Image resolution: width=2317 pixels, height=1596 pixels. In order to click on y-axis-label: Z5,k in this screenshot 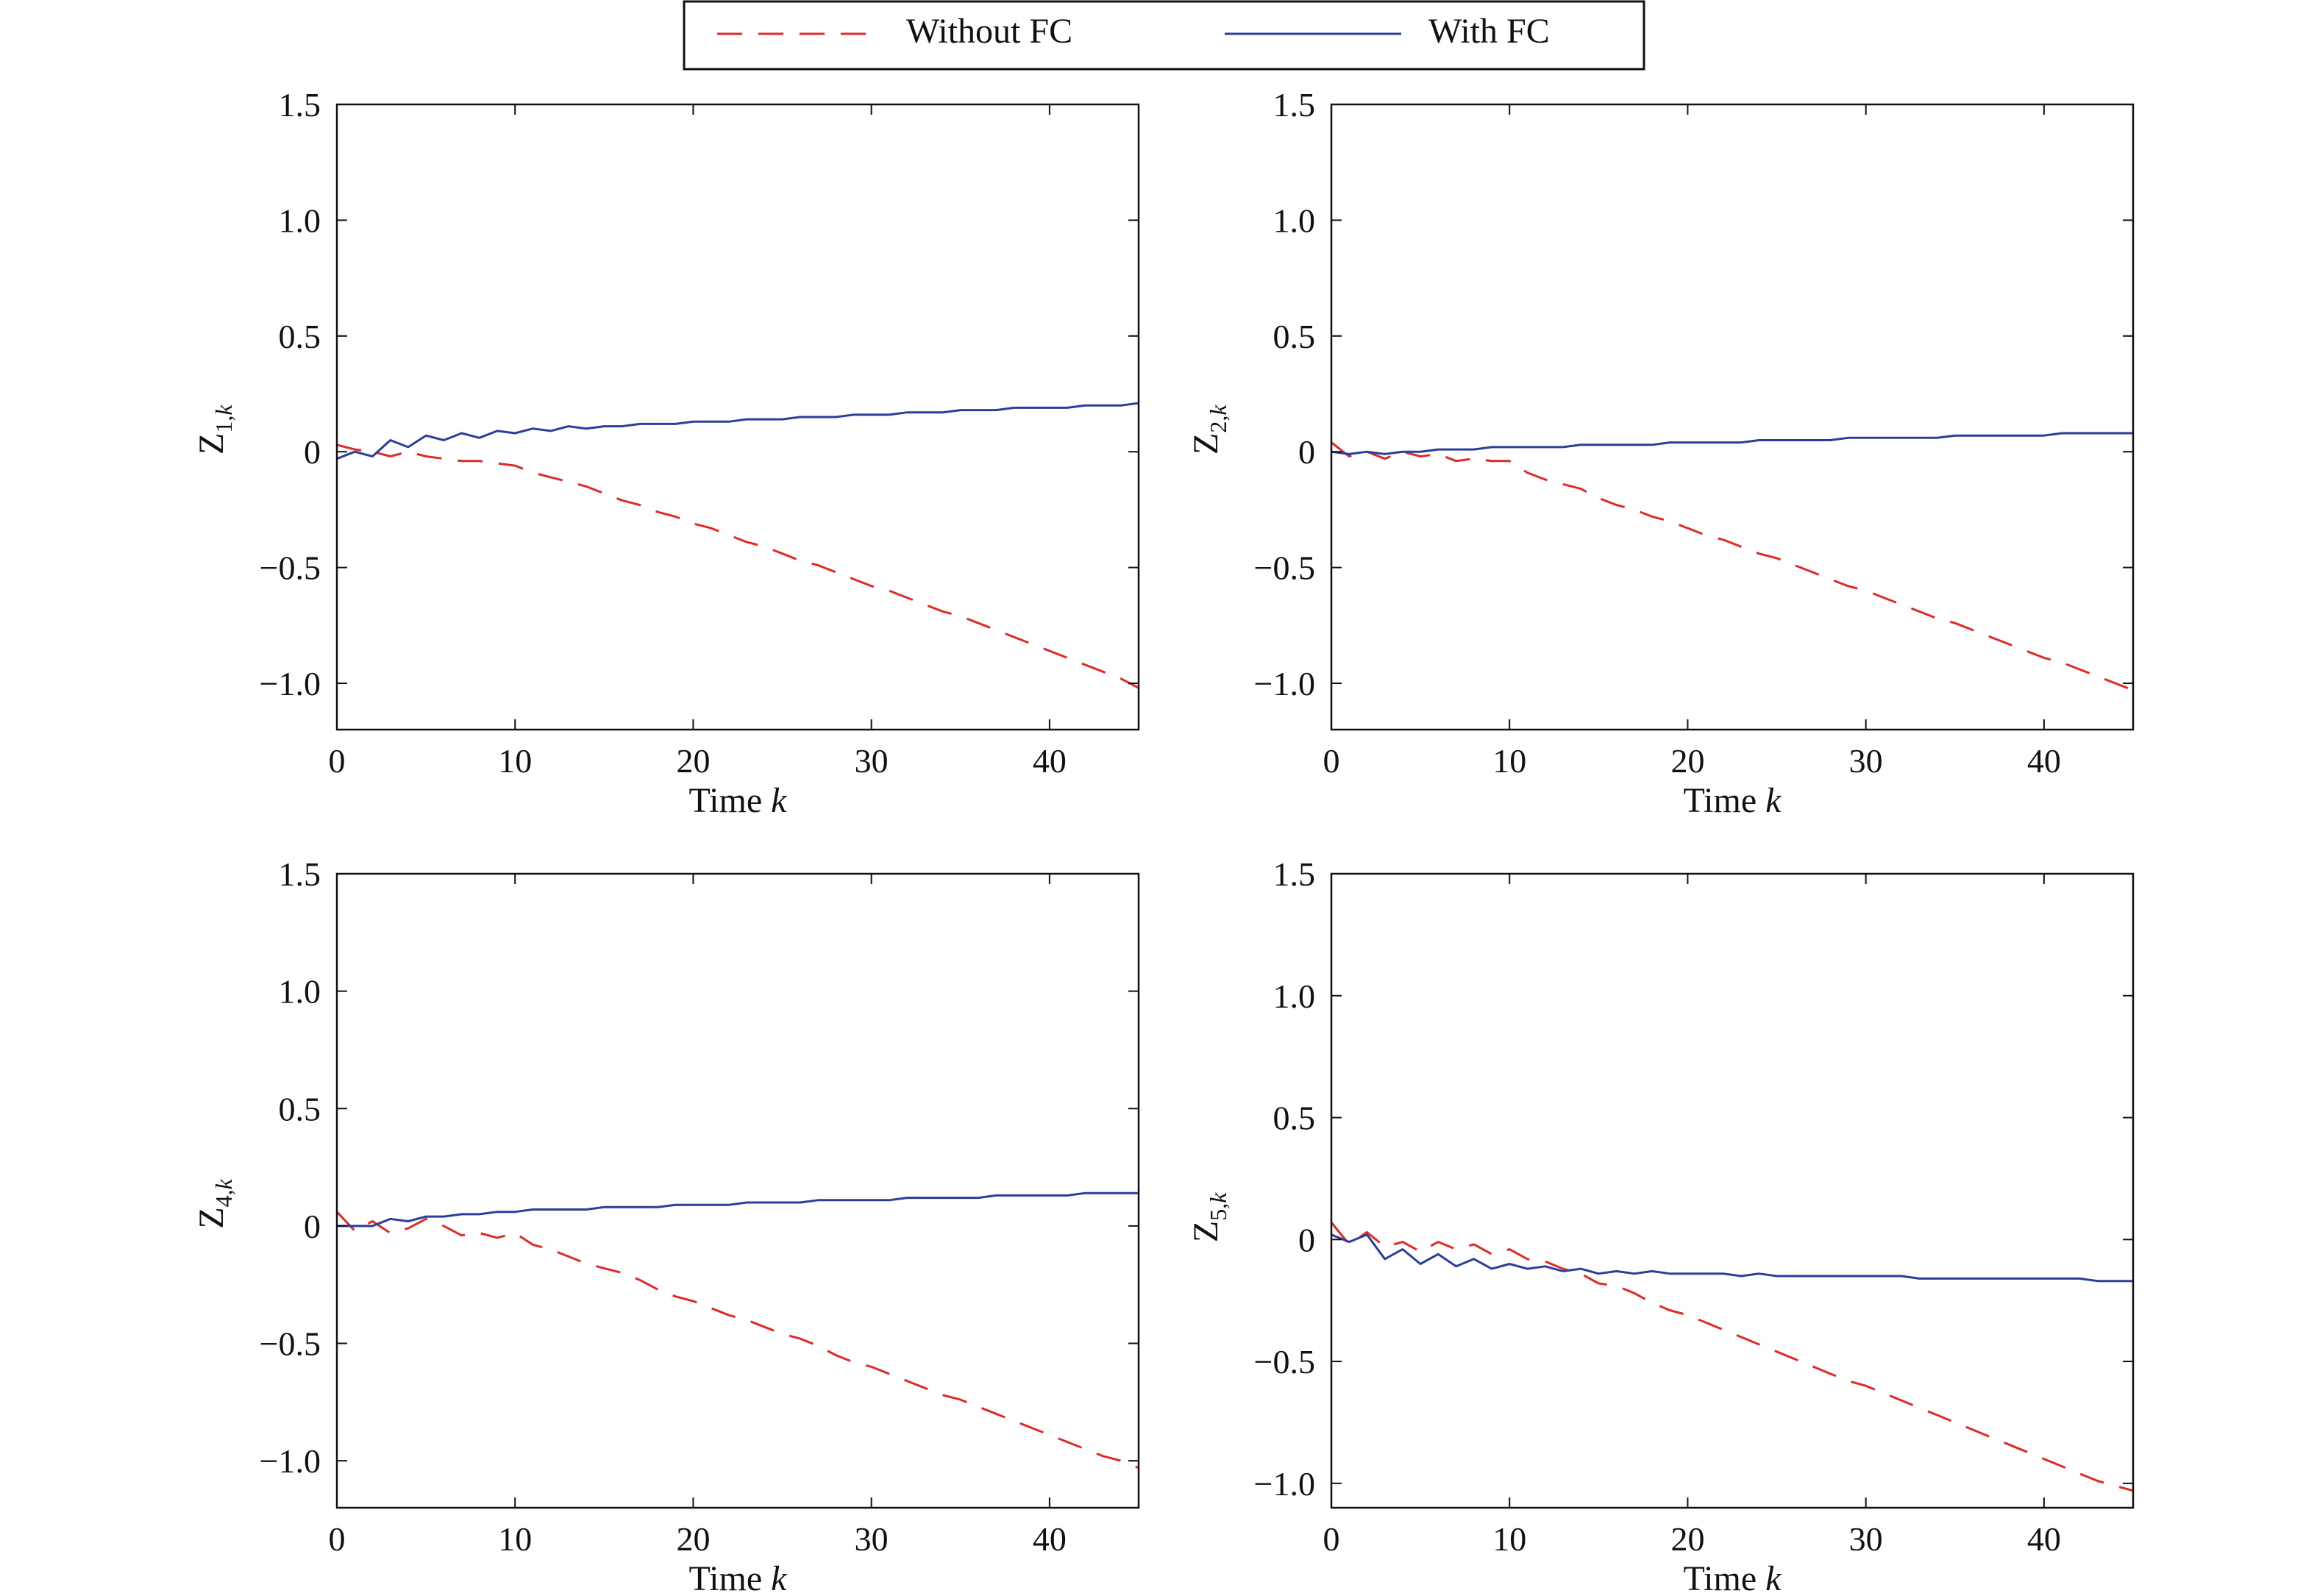, I will do `click(1208, 1217)`.